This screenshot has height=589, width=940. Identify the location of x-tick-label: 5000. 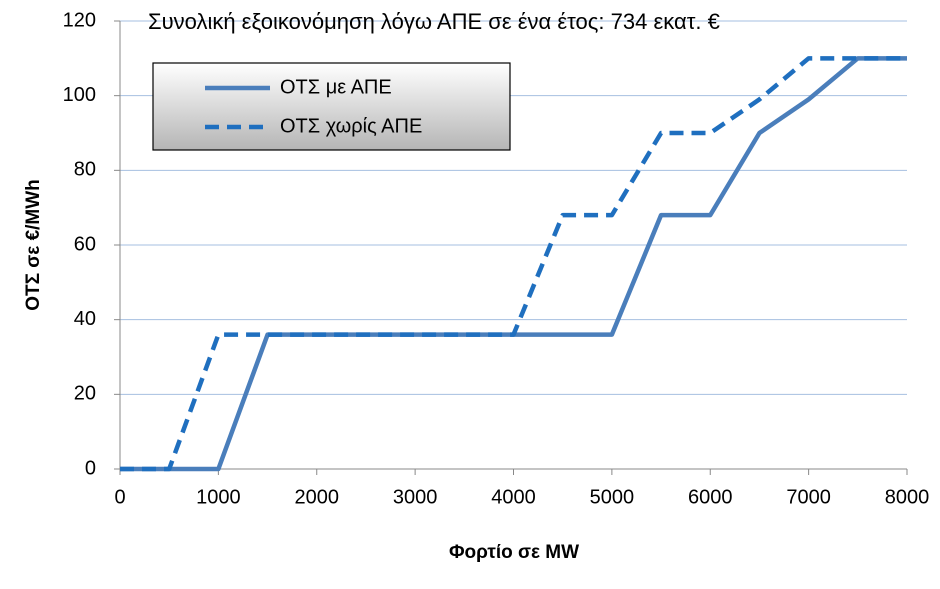
(612, 497).